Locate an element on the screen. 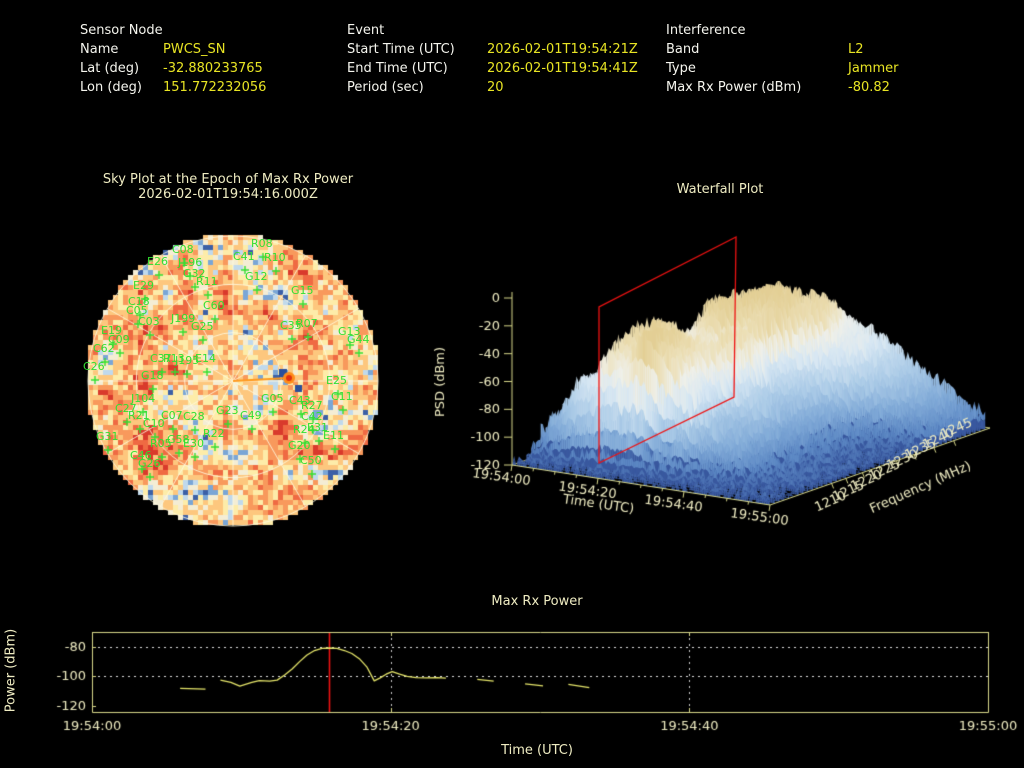 Image resolution: width=1024 pixels, height=768 pixels. event-period-row: Period (sec) 20 is located at coordinates (492, 87).